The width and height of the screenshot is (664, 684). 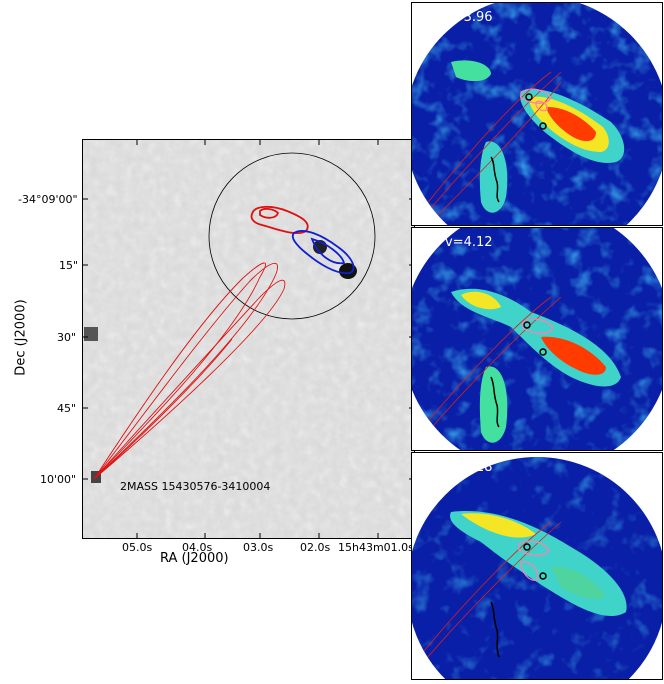 I want to click on y-tick-label: 10'00", so click(x=58, y=479).